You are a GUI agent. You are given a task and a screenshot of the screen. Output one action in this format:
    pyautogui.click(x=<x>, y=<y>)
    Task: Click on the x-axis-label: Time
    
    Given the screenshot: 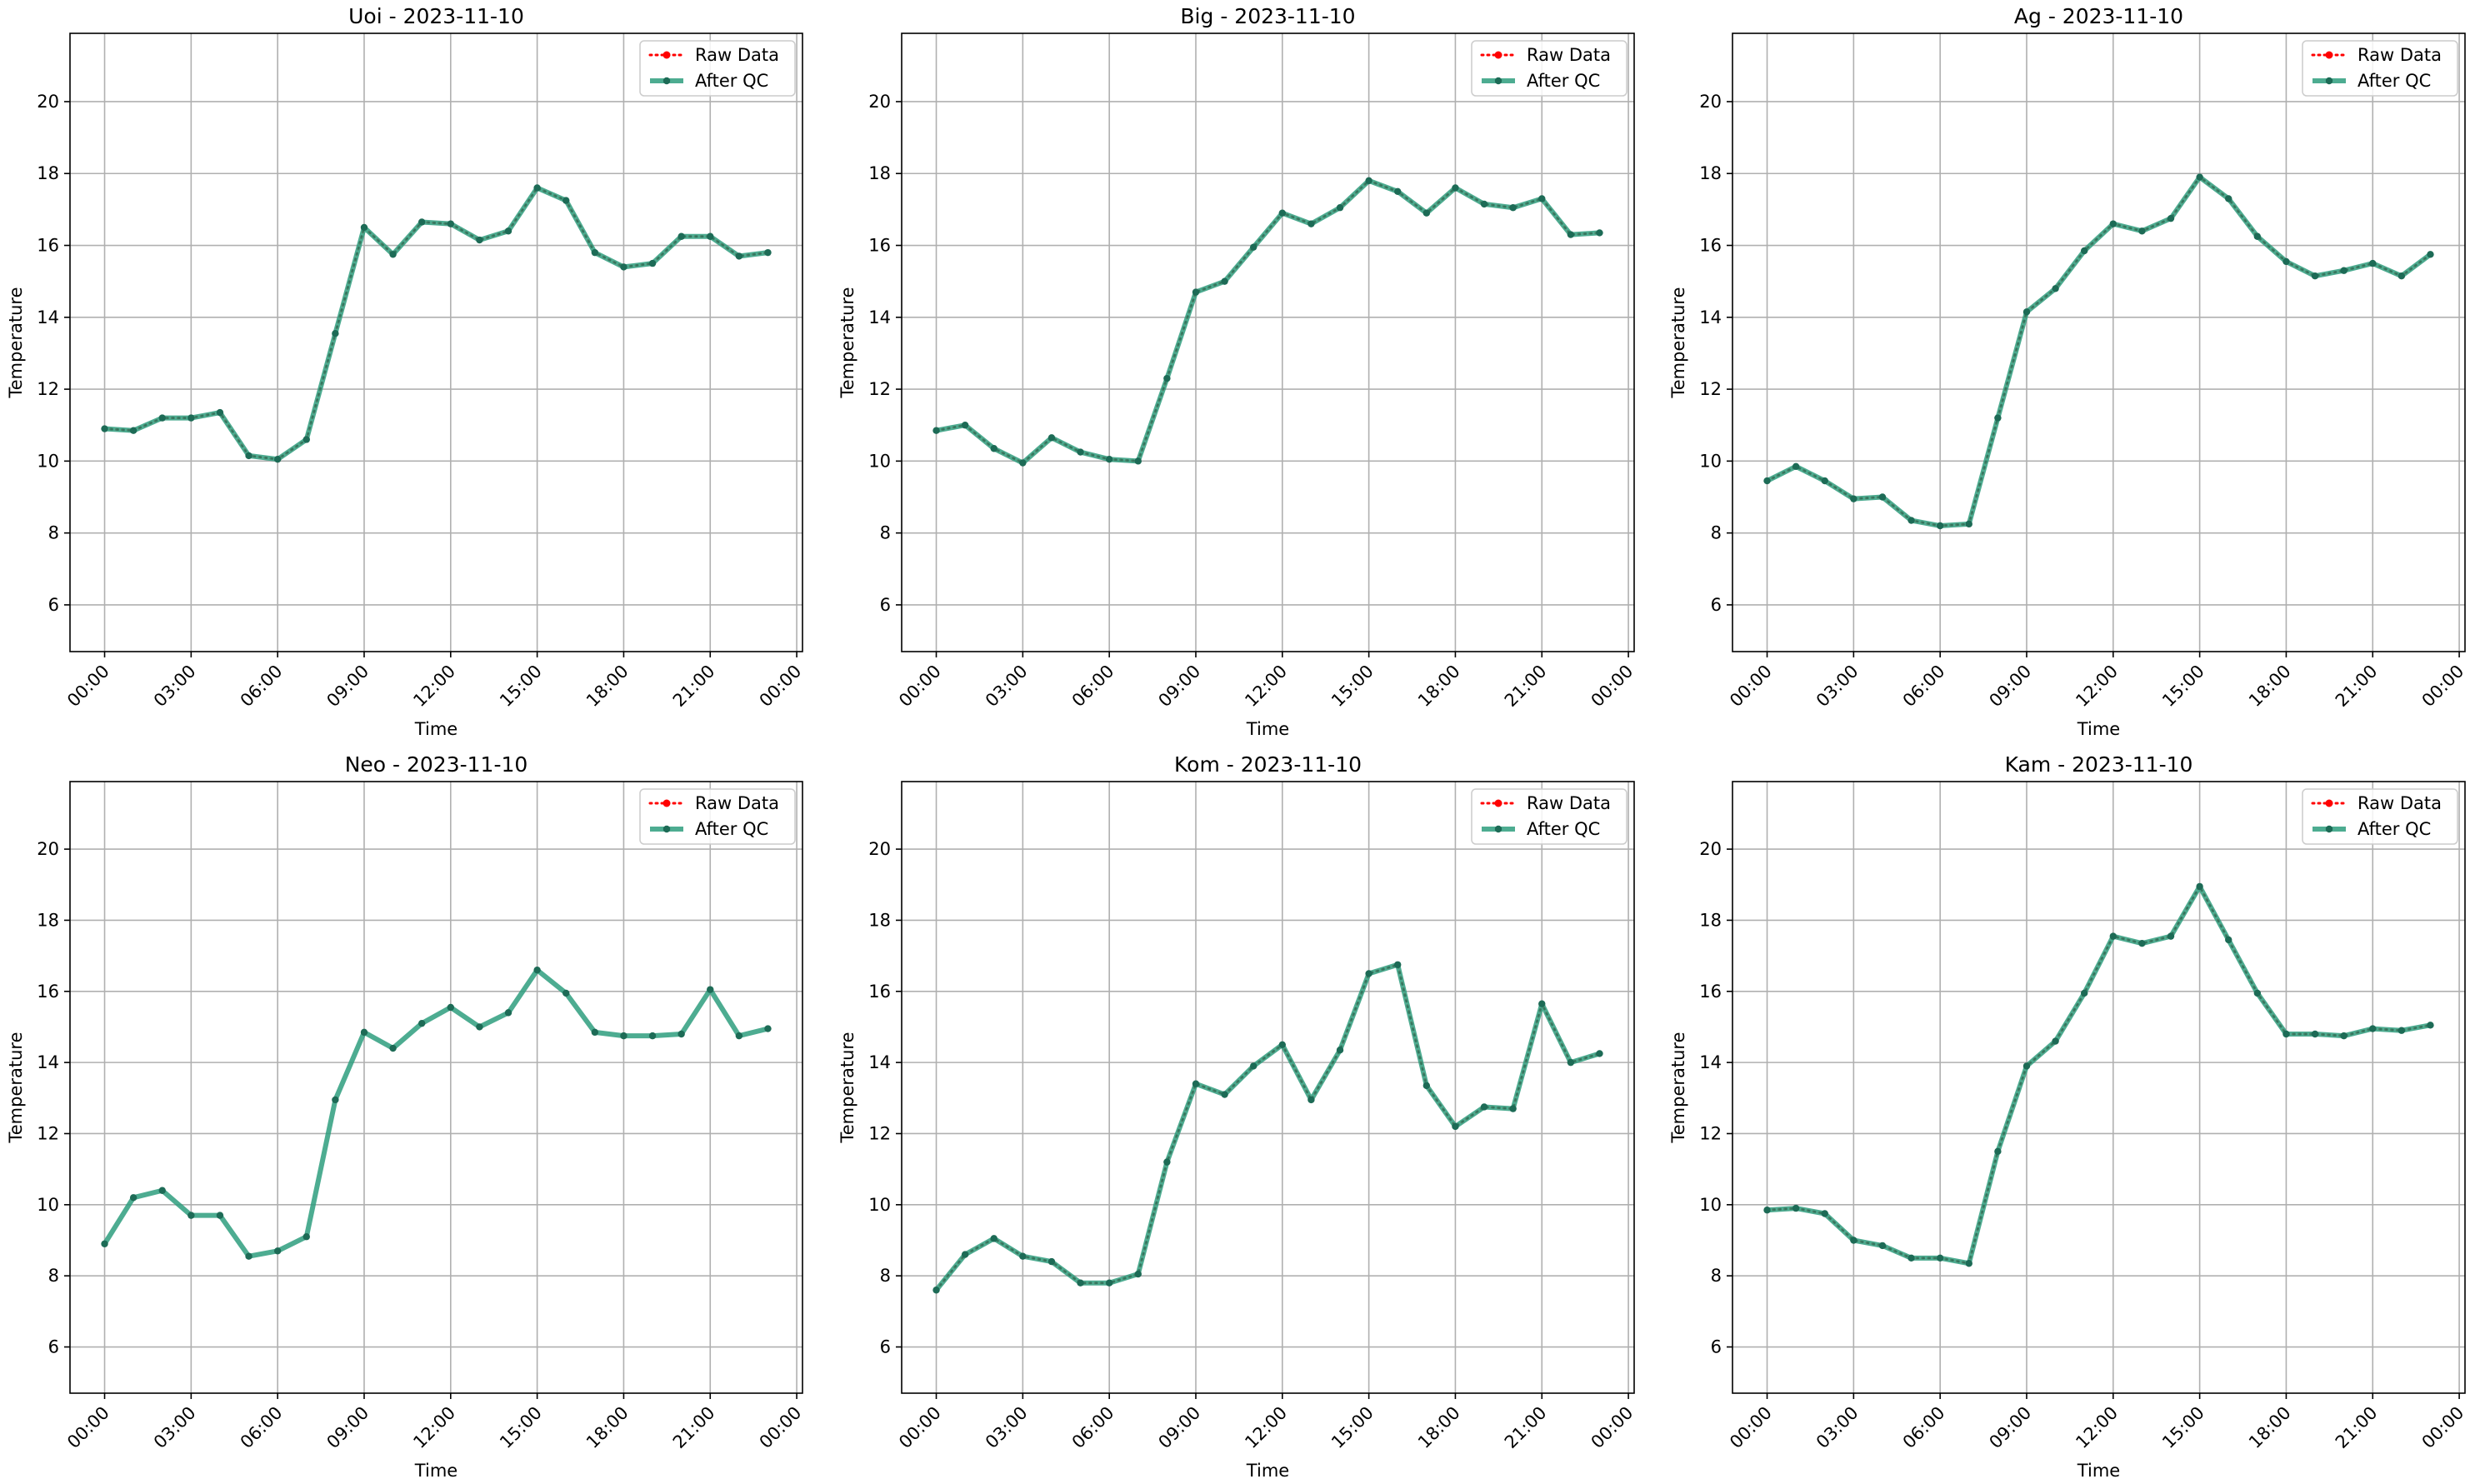 What is the action you would take?
    pyautogui.click(x=1267, y=1471)
    